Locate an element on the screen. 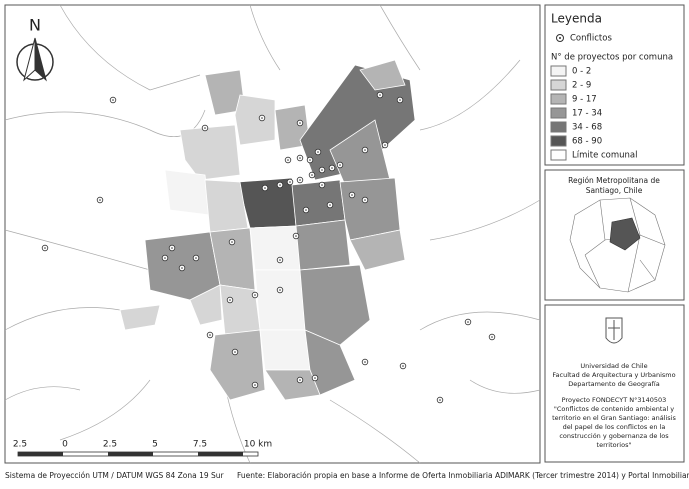 This screenshot has height=489, width=689. scale-label: 2.5 is located at coordinates (110, 445).